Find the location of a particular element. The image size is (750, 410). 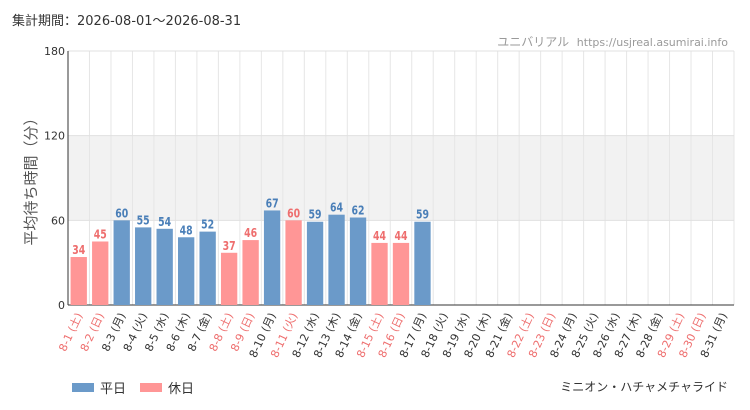

site-name: ユニバリアル is located at coordinates (533, 42).